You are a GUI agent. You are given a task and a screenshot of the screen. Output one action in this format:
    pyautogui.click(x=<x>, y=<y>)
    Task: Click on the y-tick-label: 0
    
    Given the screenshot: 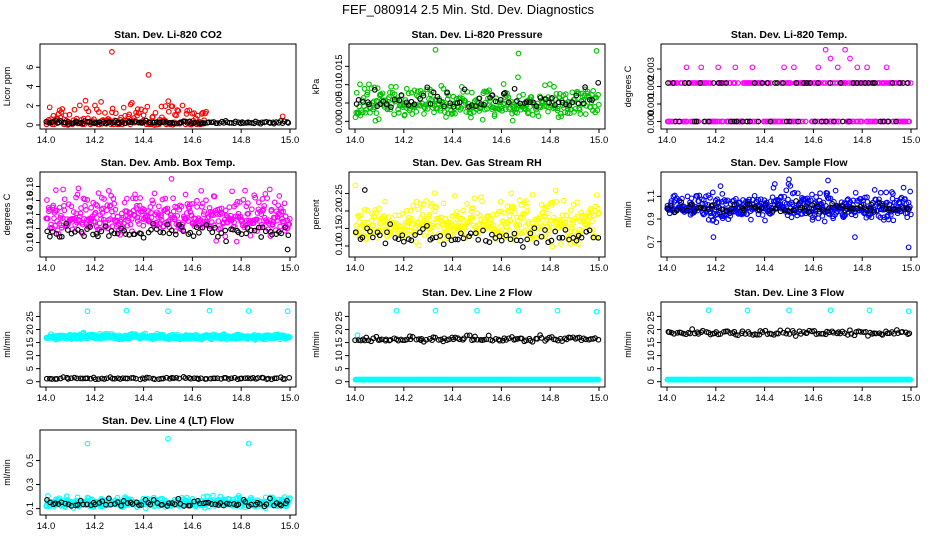 What is the action you would take?
    pyautogui.click(x=651, y=381)
    